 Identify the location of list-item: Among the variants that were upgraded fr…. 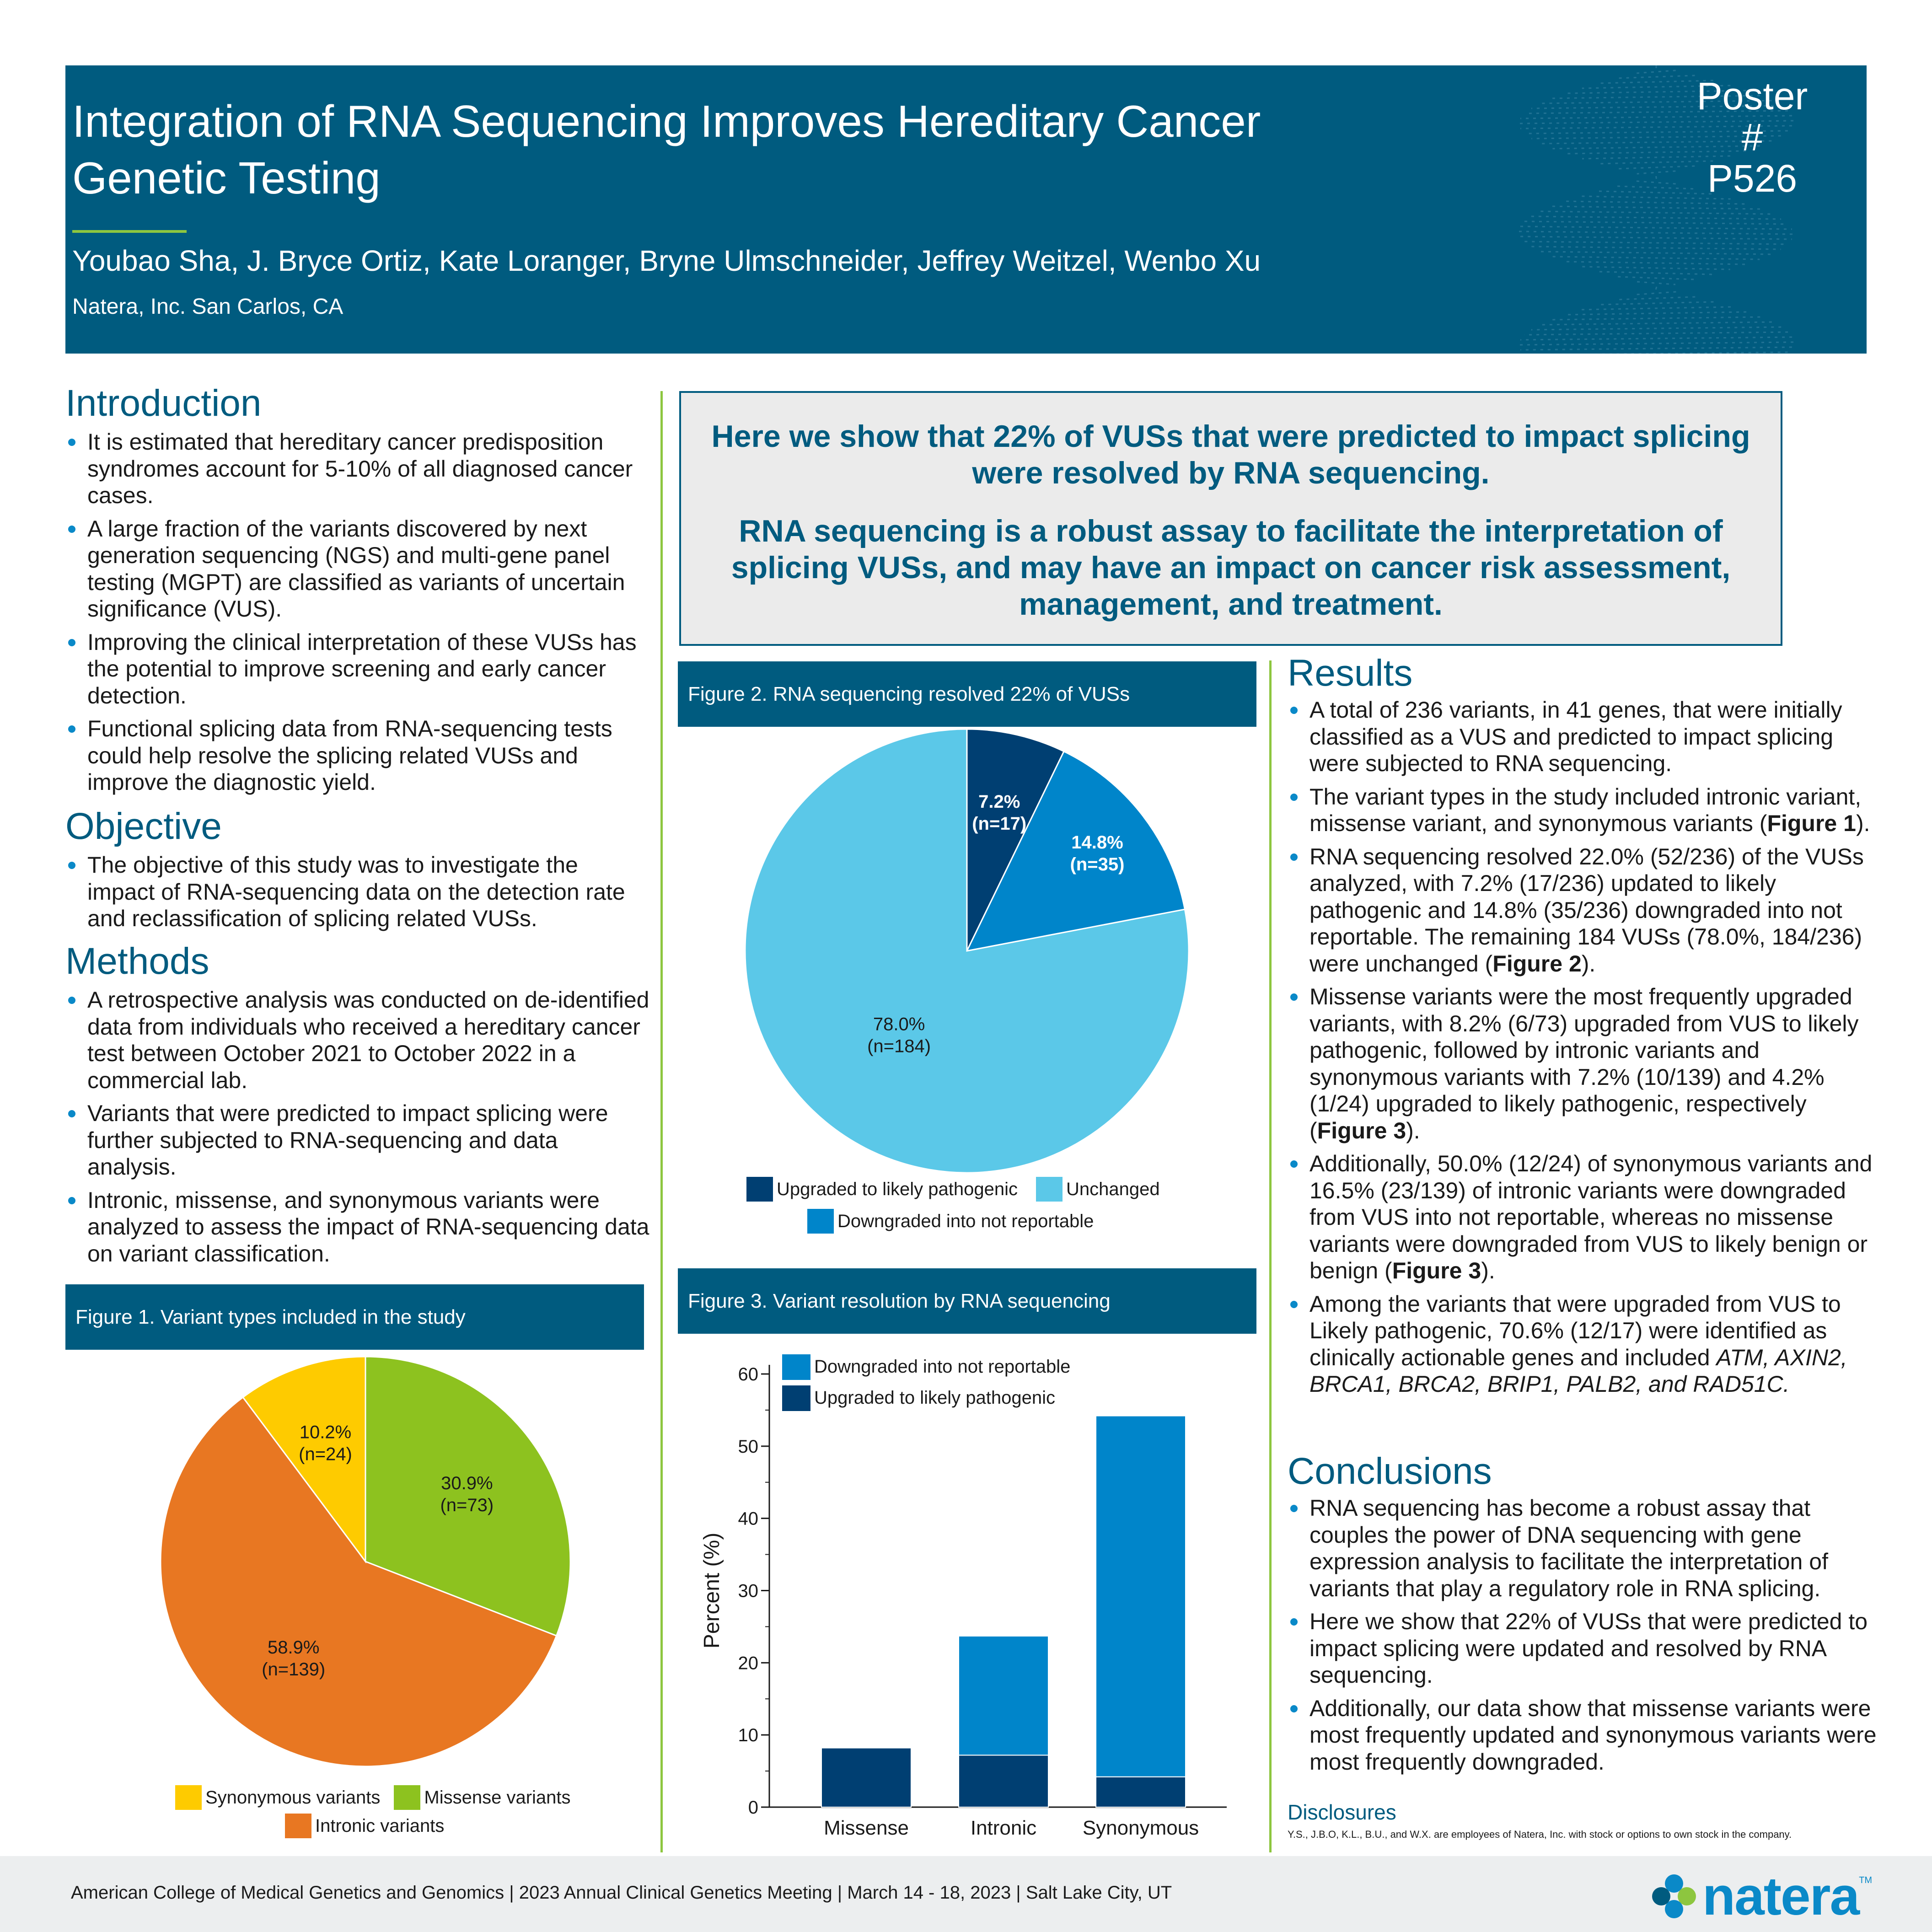
(1583, 1345).